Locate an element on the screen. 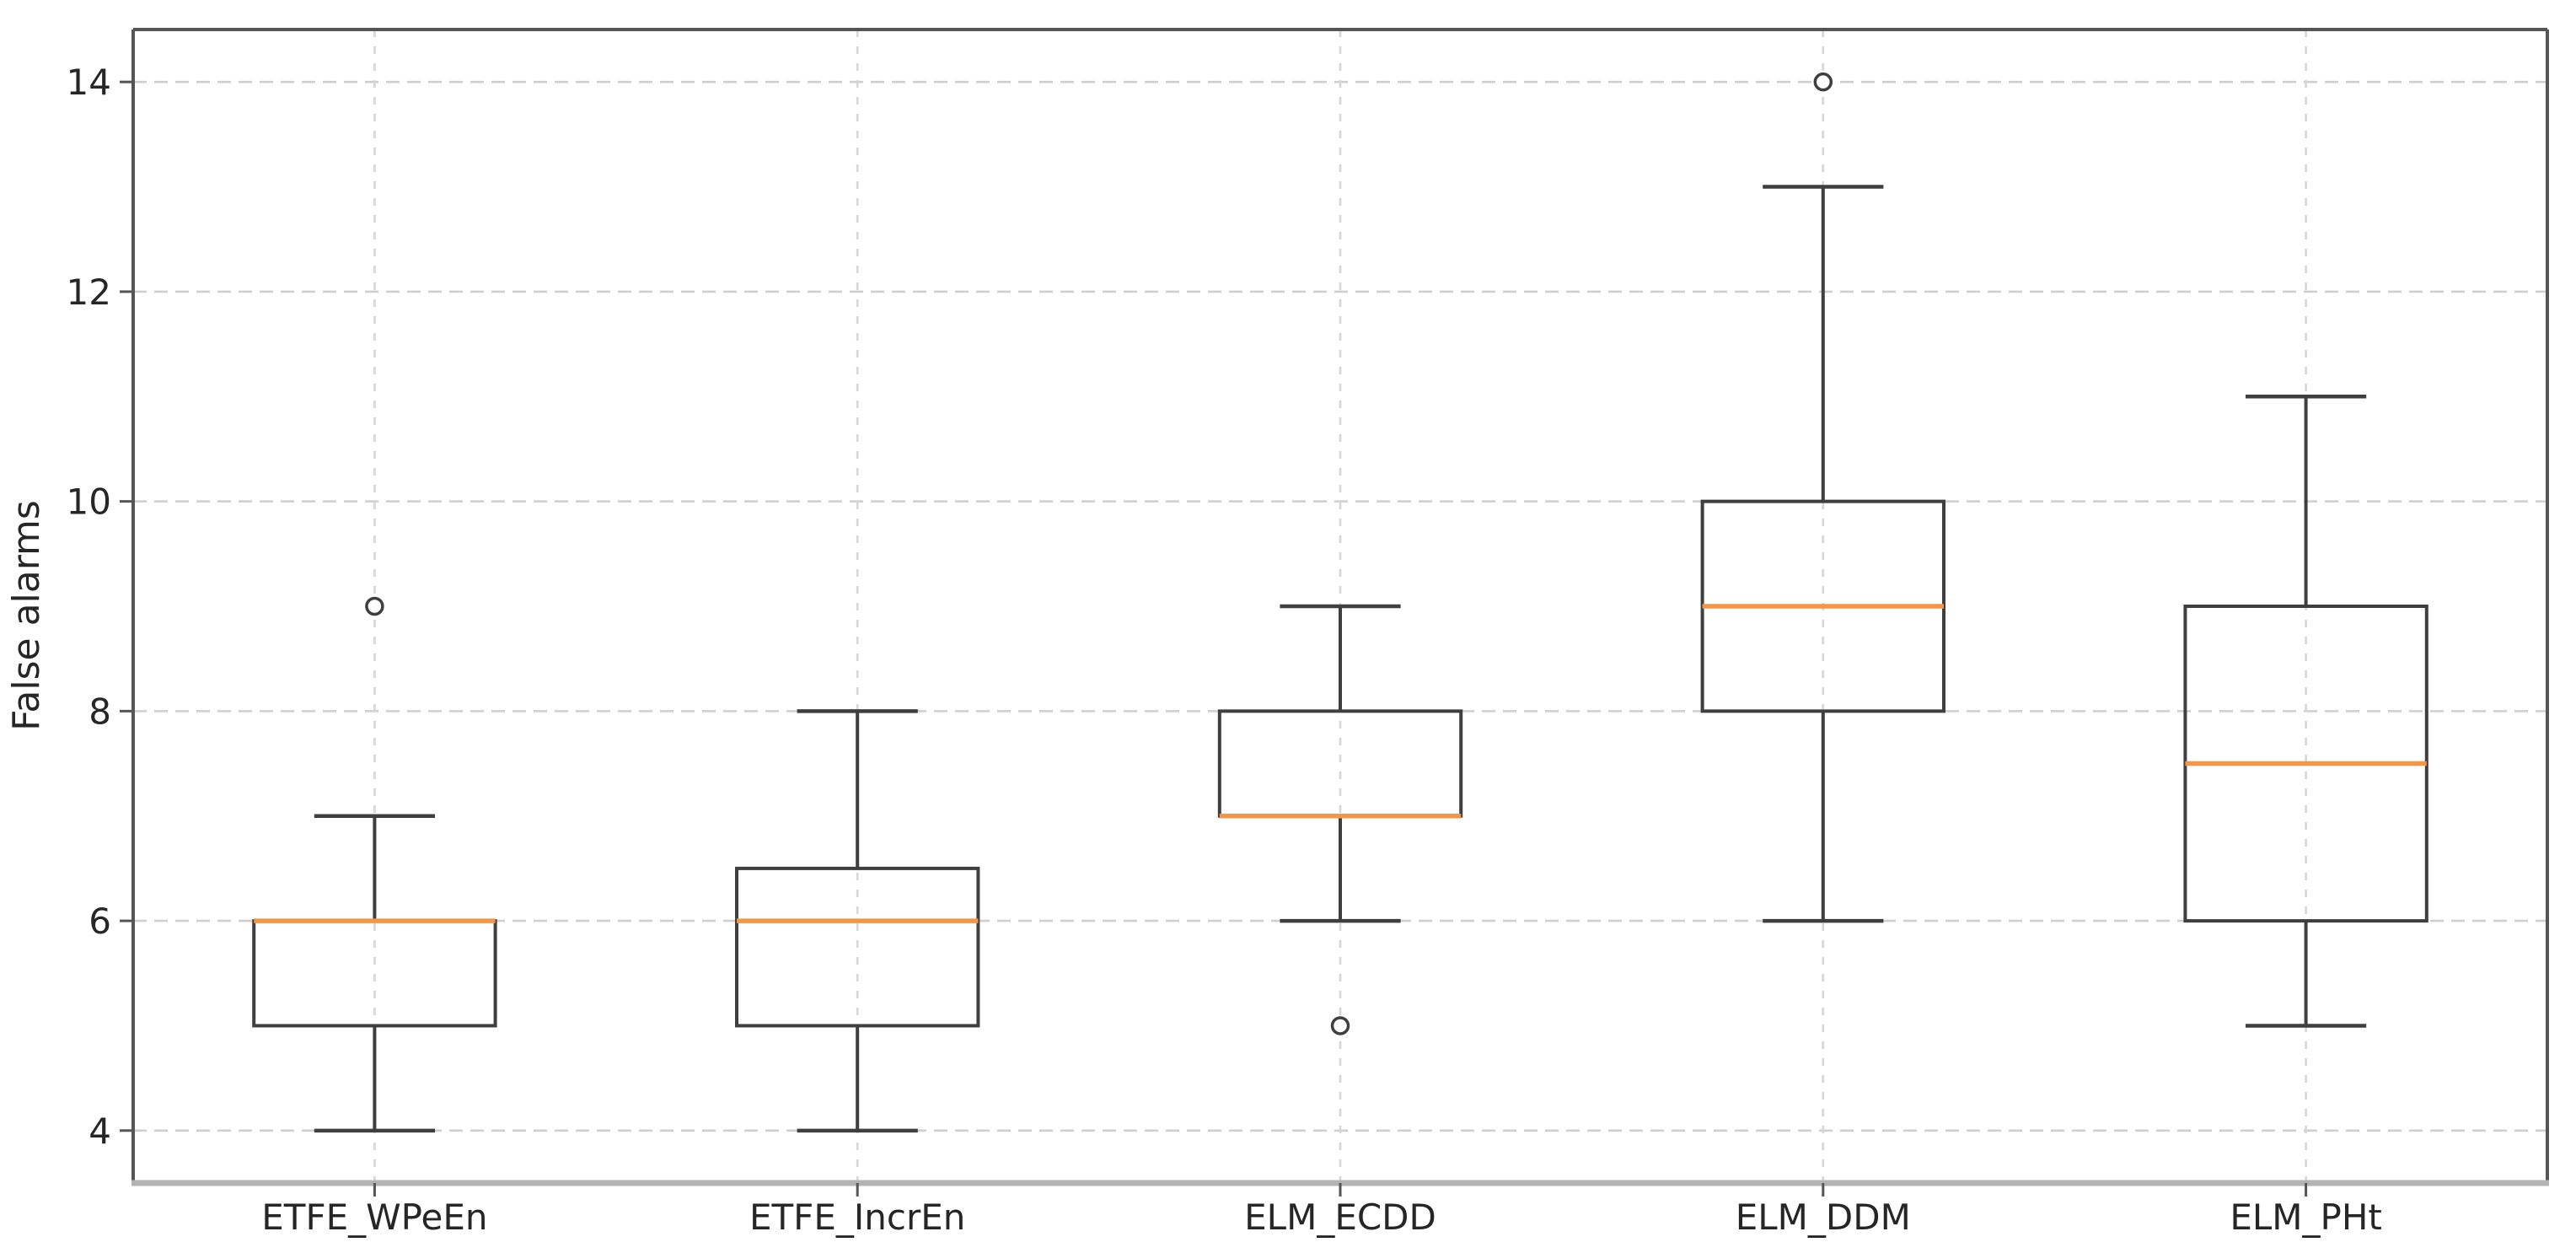 This screenshot has height=1253, width=2576. y-tick-label: 12 is located at coordinates (89, 292).